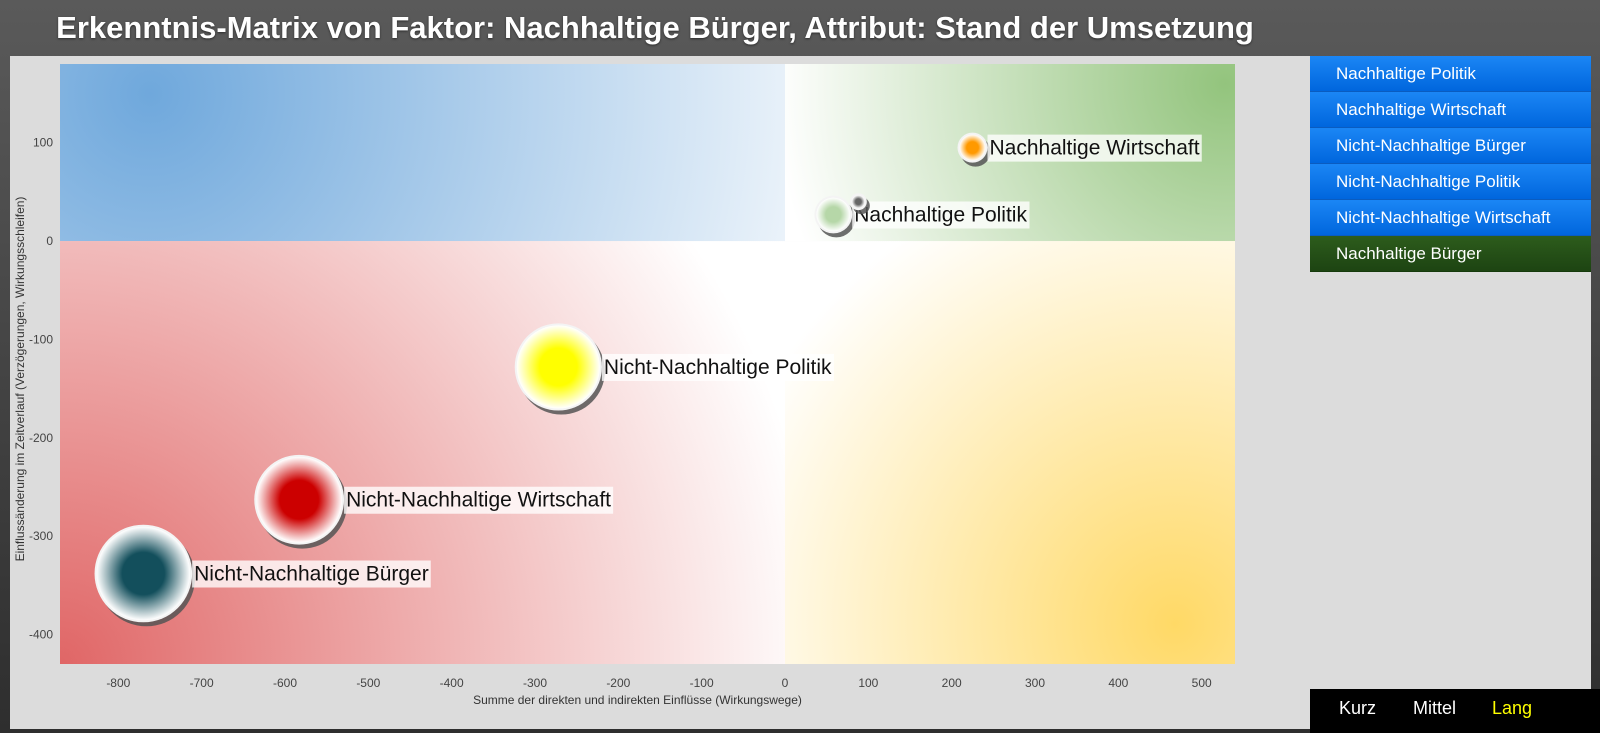 This screenshot has height=733, width=1600. Describe the element at coordinates (1450, 182) in the screenshot. I see `sidebar-item-nicht-nachhaltige-politik: Nicht-Nachhaltige Politik` at that location.